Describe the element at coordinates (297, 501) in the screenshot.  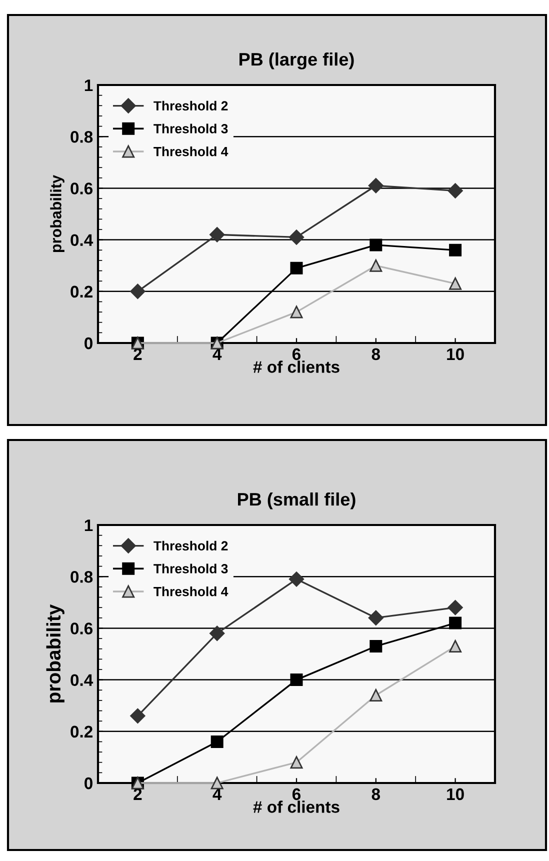
I see `chart-title: PB (small file)` at that location.